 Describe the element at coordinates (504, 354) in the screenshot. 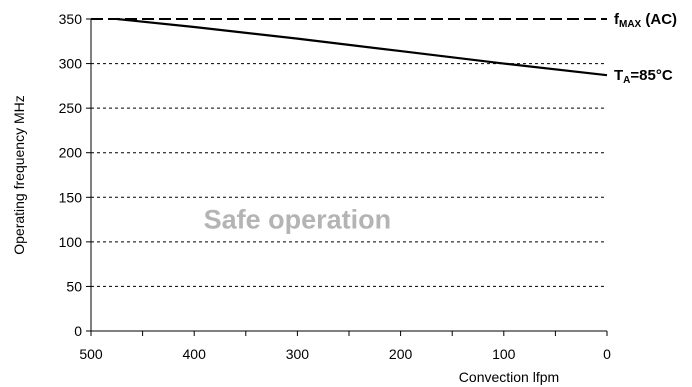

I see `x-tick-label: 100` at that location.